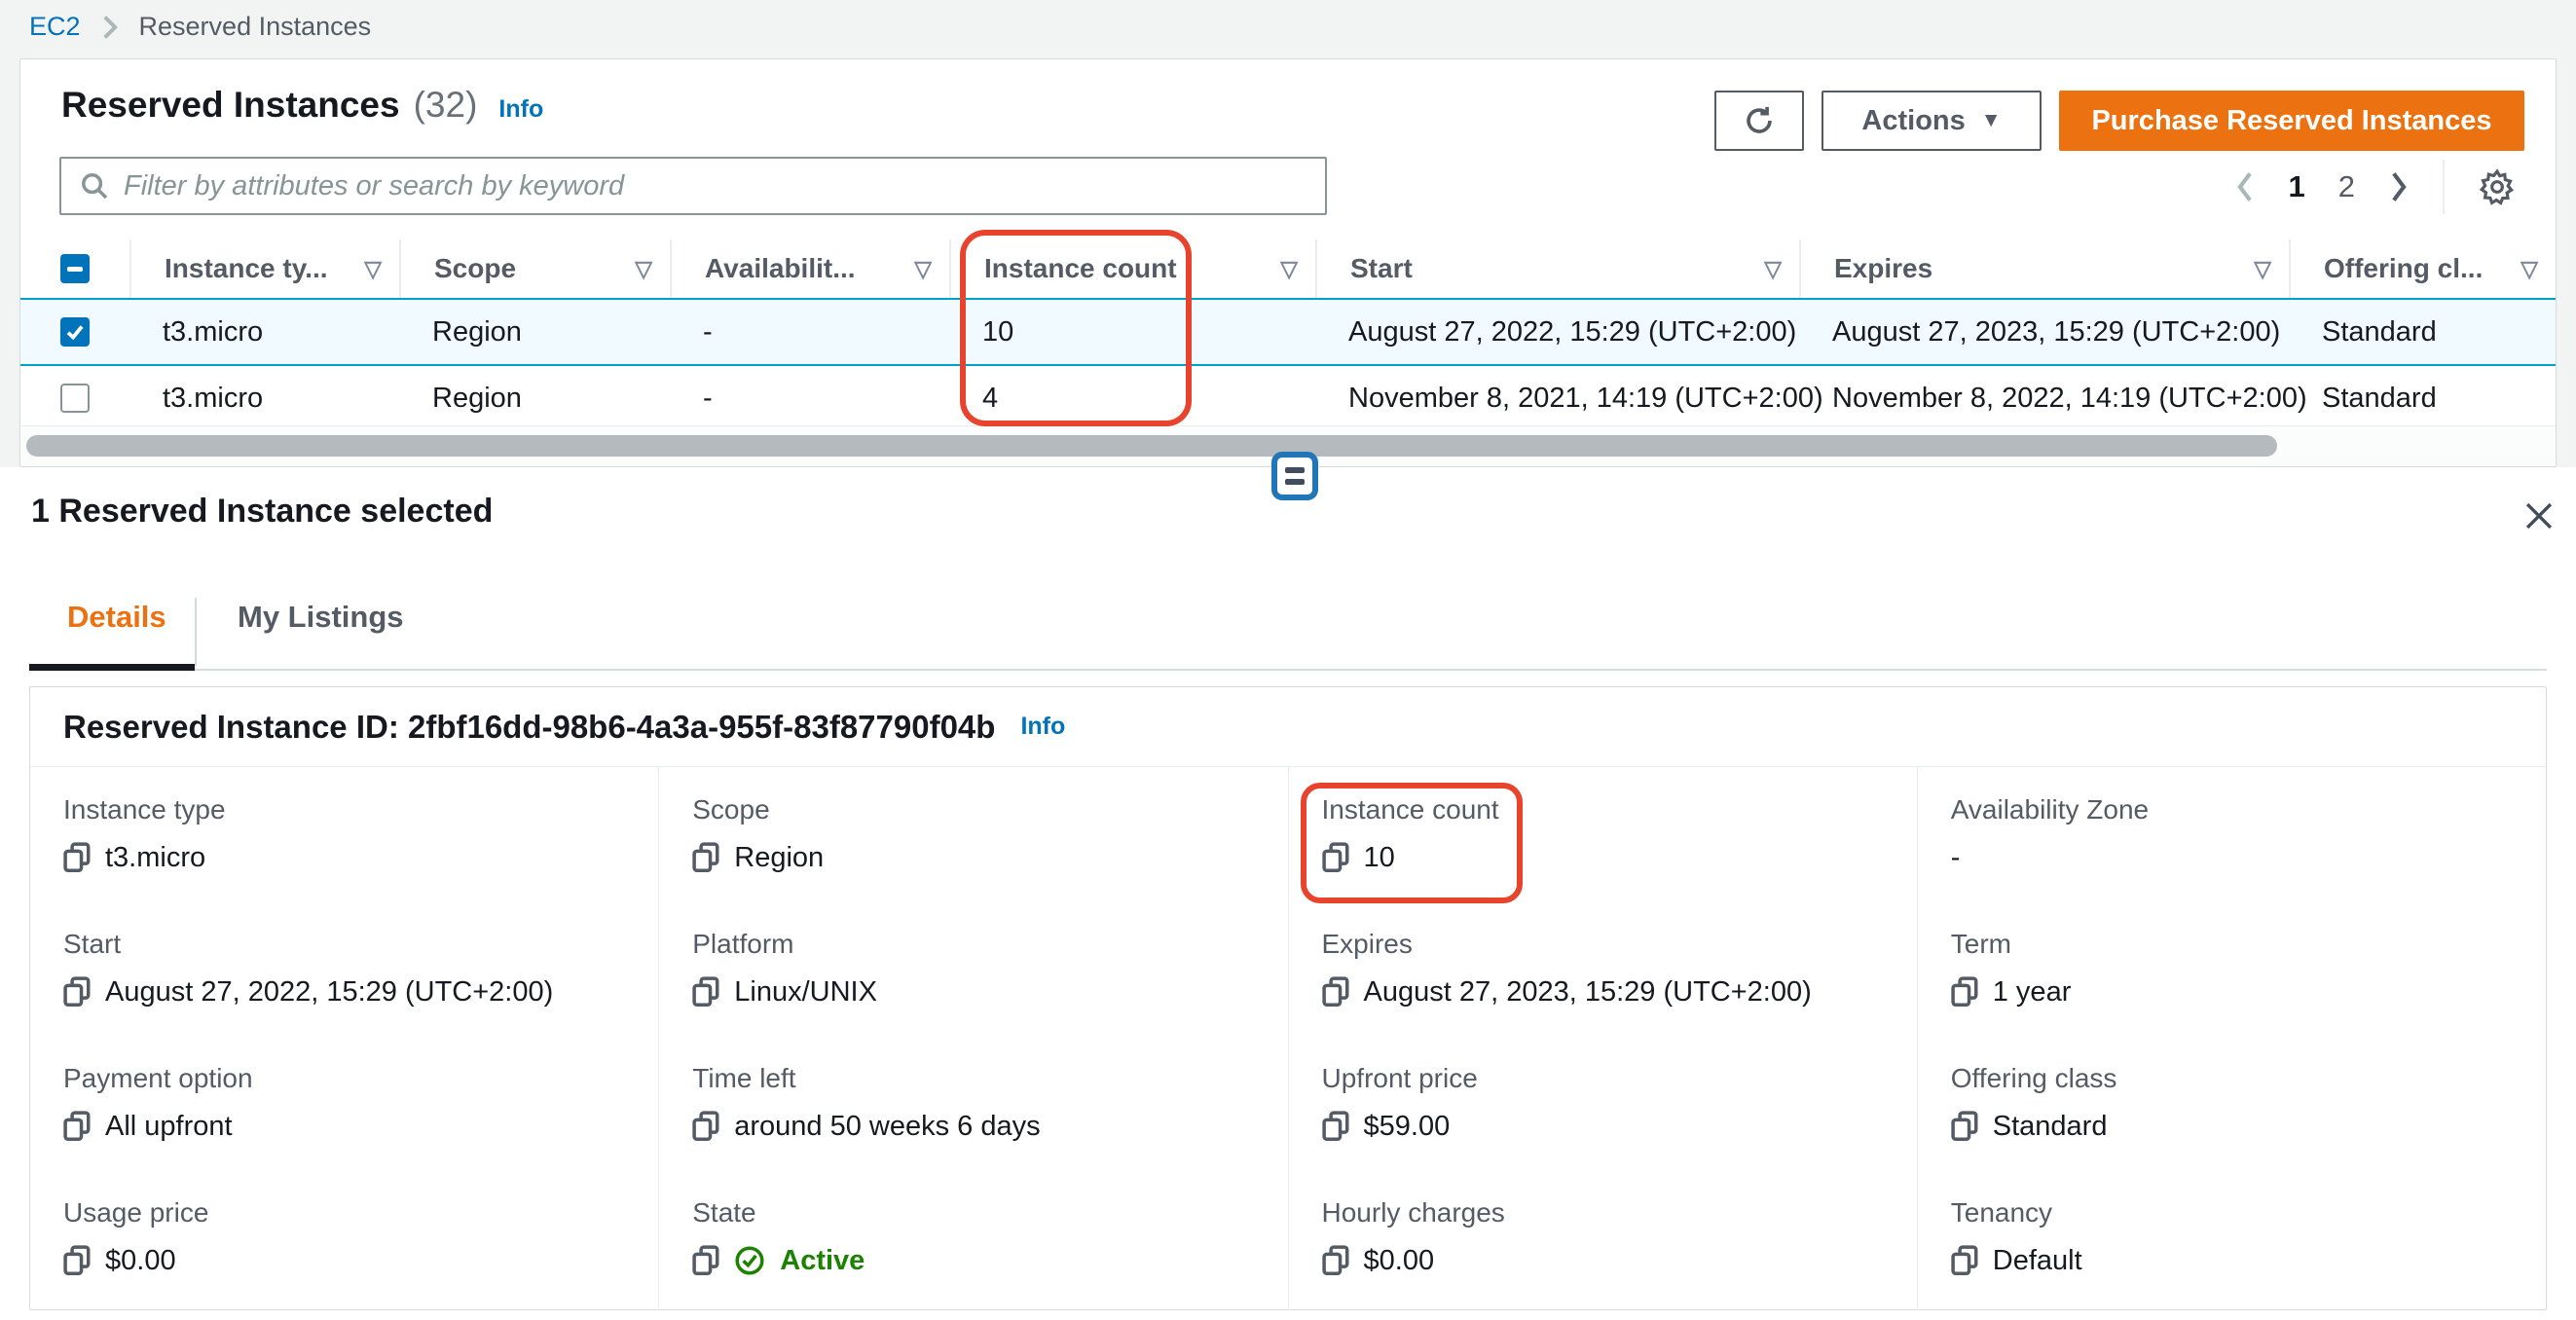 This screenshot has width=2576, height=1320. I want to click on selection-panel-title: 1 Reserved Instance selected, so click(262, 511).